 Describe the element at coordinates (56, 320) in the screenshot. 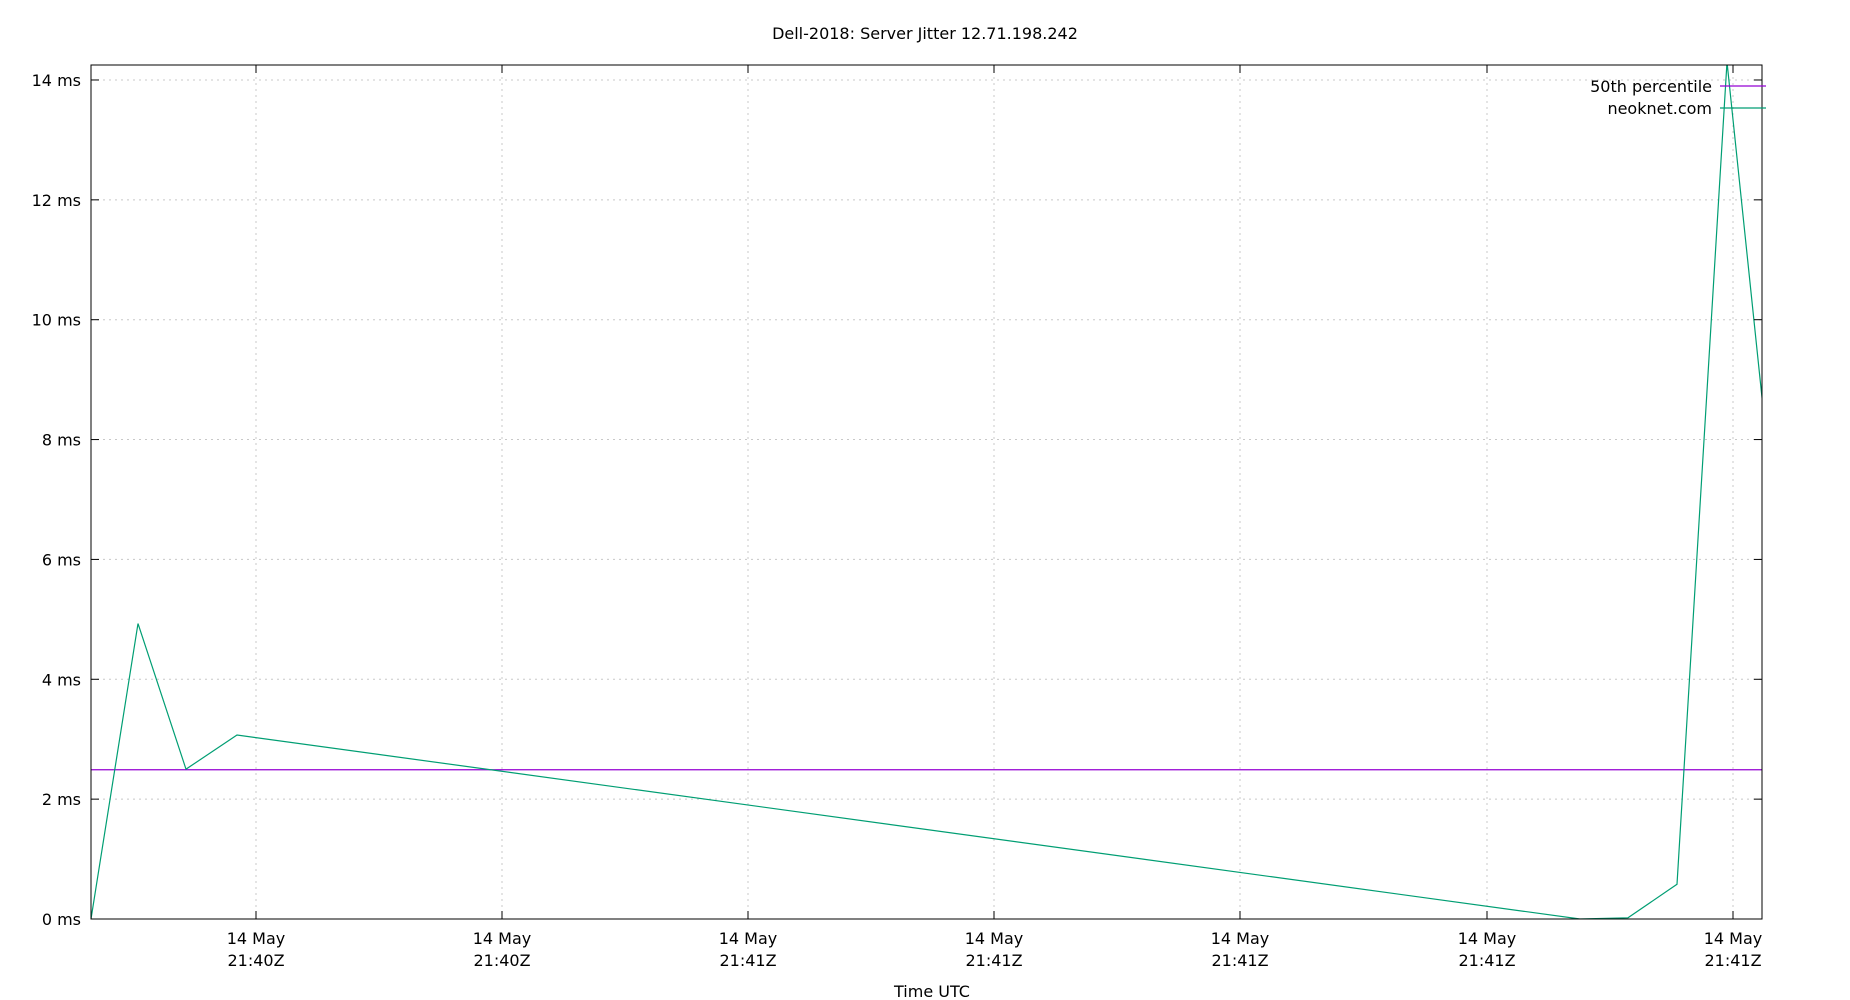

I see `y-tick-label: 10 ms` at that location.